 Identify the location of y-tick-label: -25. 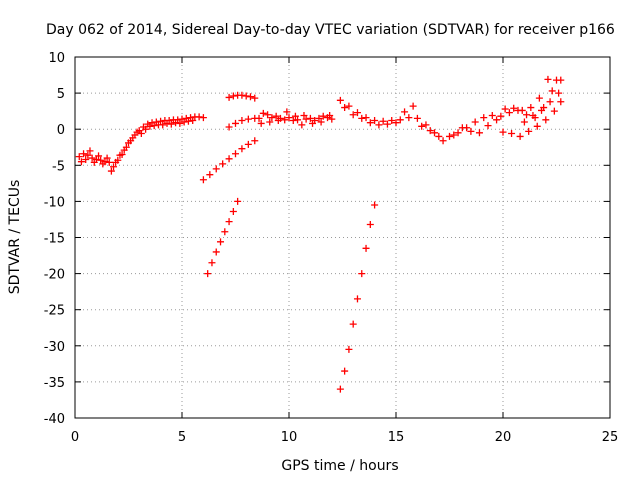
(54, 311).